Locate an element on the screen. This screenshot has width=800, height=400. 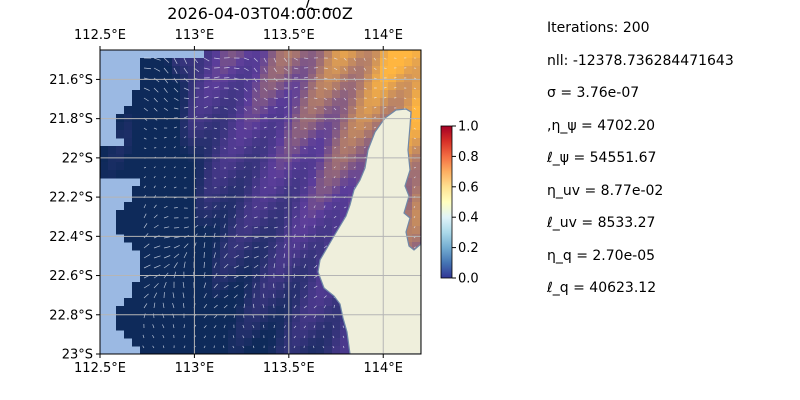
x-tick-label-top: 113.5°E is located at coordinates (289, 35).